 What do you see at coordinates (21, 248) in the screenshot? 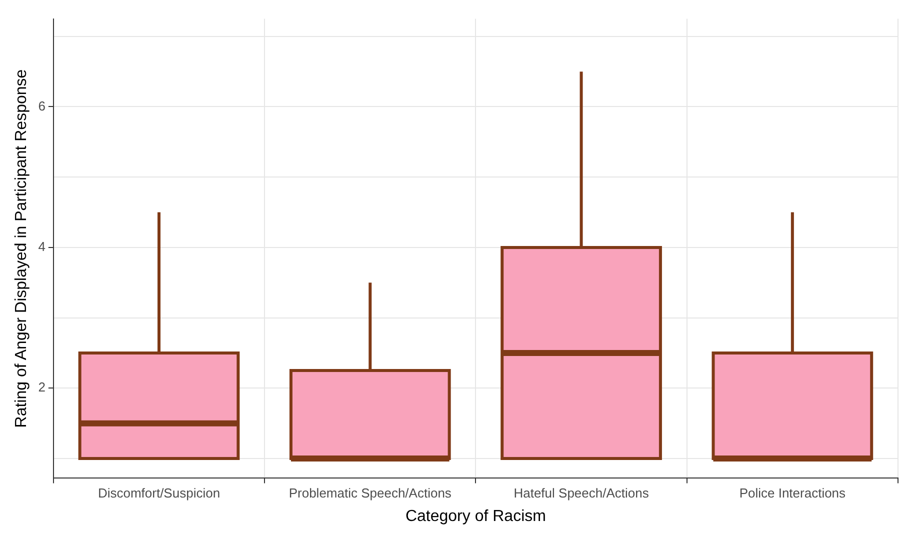
I see `y-axis-title: Rating of Anger Displayed in Participant Response` at bounding box center [21, 248].